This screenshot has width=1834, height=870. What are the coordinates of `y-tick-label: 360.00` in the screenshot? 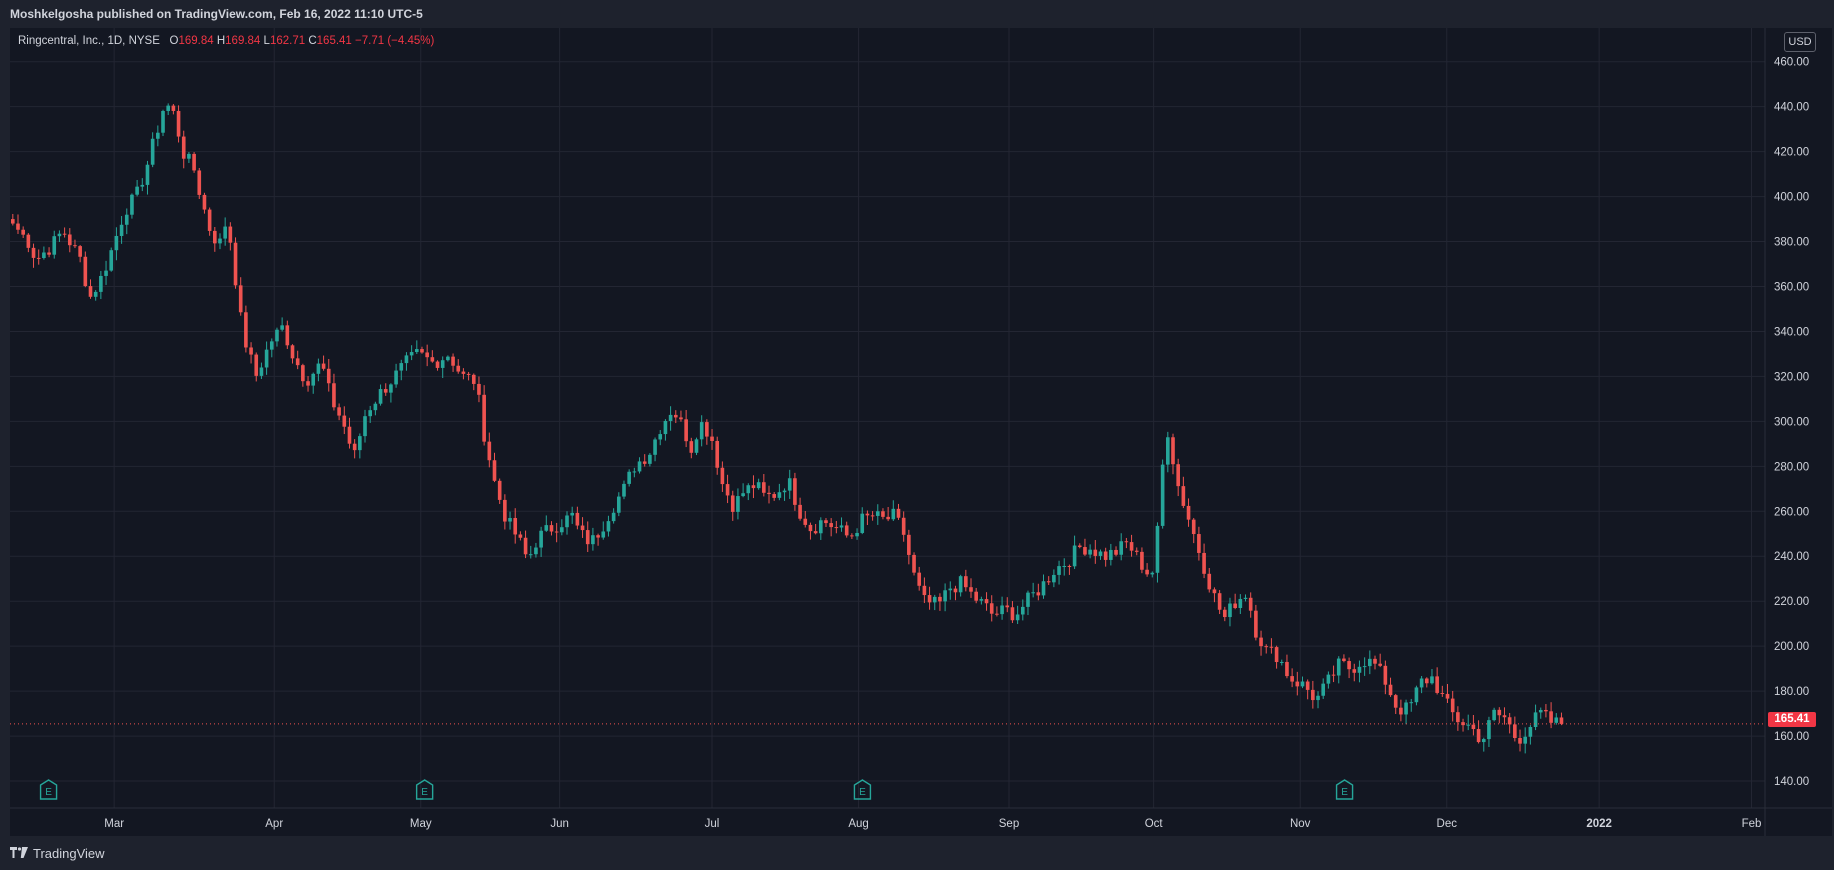 It's located at (1791, 288).